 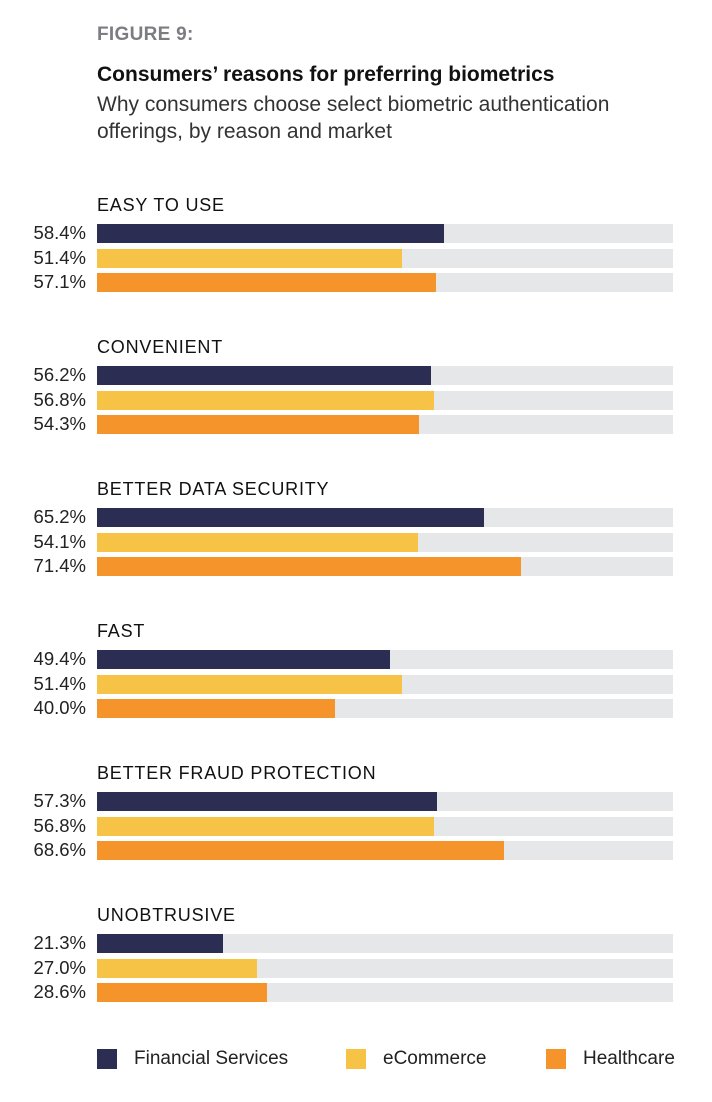 What do you see at coordinates (145, 34) in the screenshot?
I see `figure-label: FIGURE 9:` at bounding box center [145, 34].